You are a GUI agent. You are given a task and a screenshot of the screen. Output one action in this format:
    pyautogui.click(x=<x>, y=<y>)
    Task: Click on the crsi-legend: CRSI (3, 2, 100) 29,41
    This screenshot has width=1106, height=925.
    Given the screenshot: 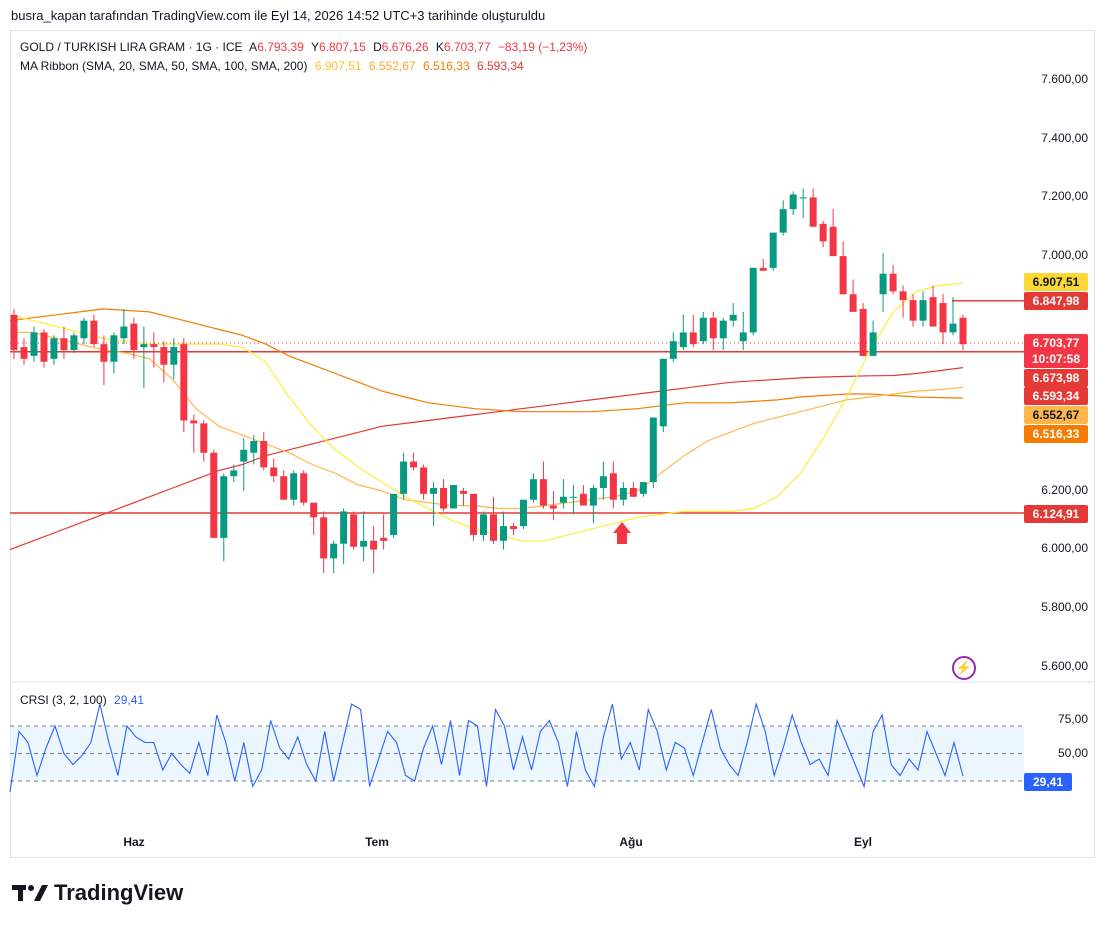 What is the action you would take?
    pyautogui.click(x=82, y=700)
    